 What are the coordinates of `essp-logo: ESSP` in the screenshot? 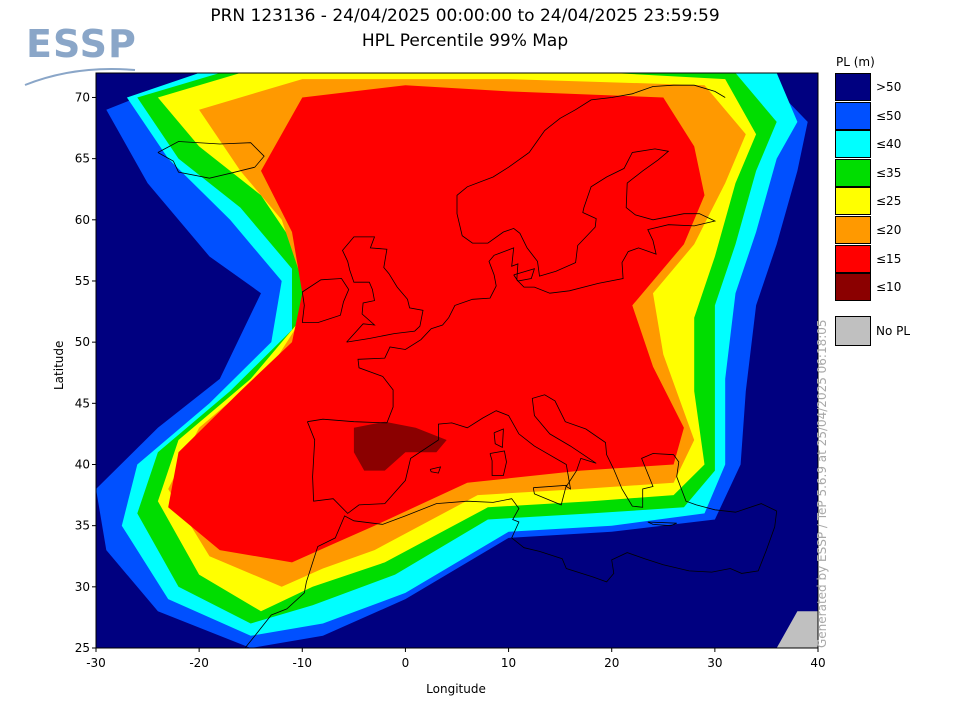 It's located at (75, 48).